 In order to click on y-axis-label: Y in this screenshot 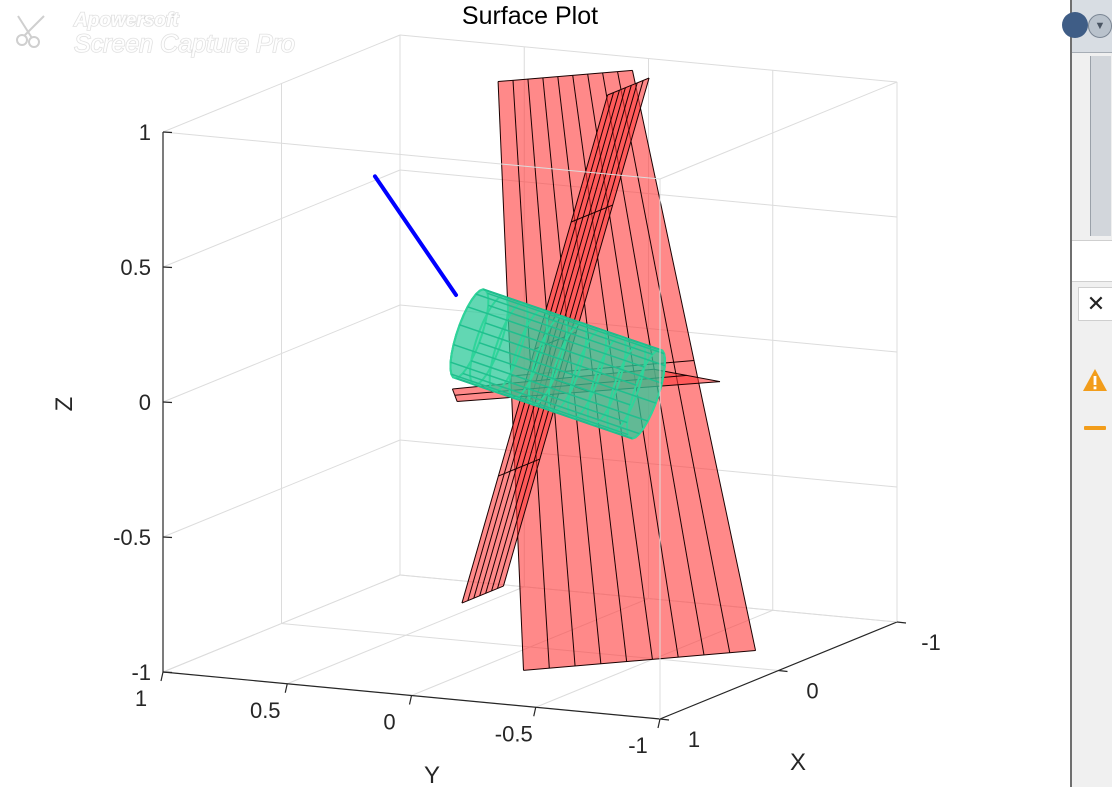, I will do `click(432, 774)`.